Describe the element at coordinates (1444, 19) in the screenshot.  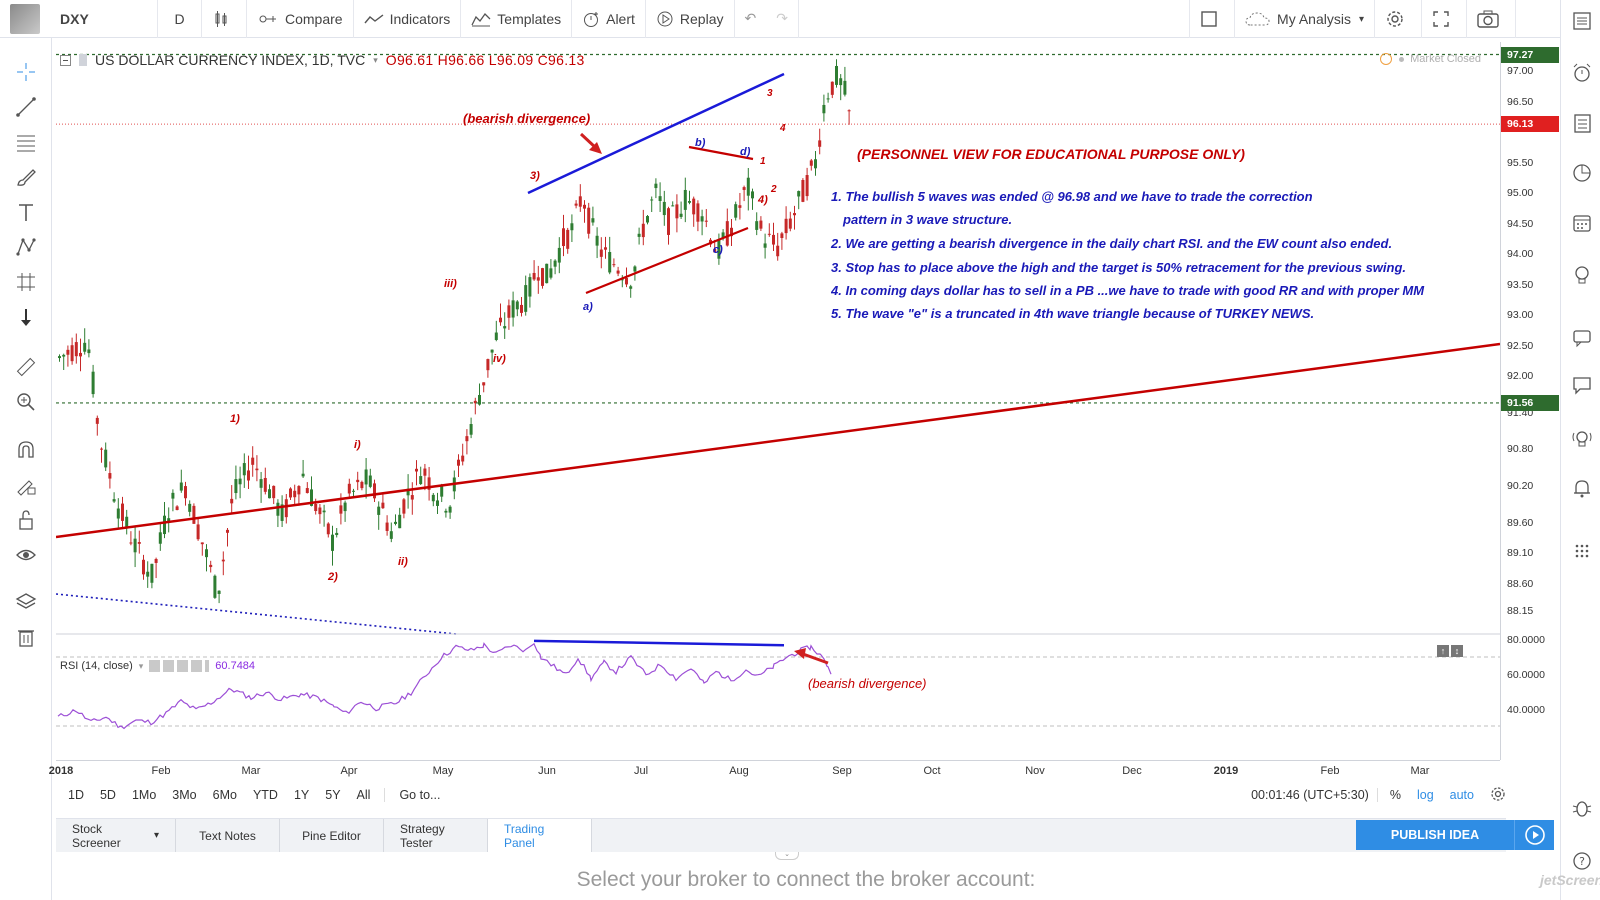
I see `fullscreen-button` at that location.